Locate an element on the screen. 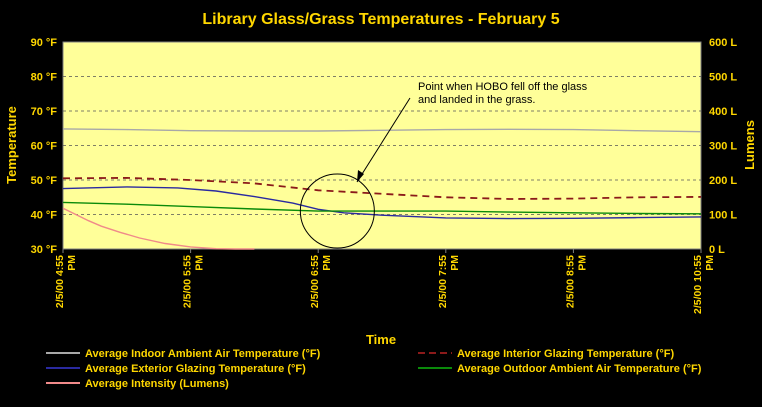  y2-axis-ticks: 0 L 100 L 200 L 300 L 400 L 500 L 600 L is located at coordinates (723, 146).